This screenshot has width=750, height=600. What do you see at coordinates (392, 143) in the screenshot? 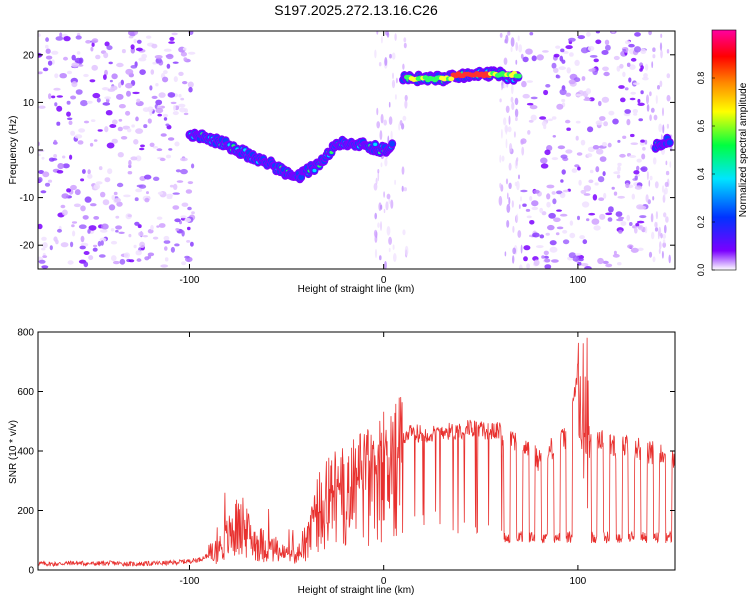
I see `spectrogram-ridge-mid` at bounding box center [392, 143].